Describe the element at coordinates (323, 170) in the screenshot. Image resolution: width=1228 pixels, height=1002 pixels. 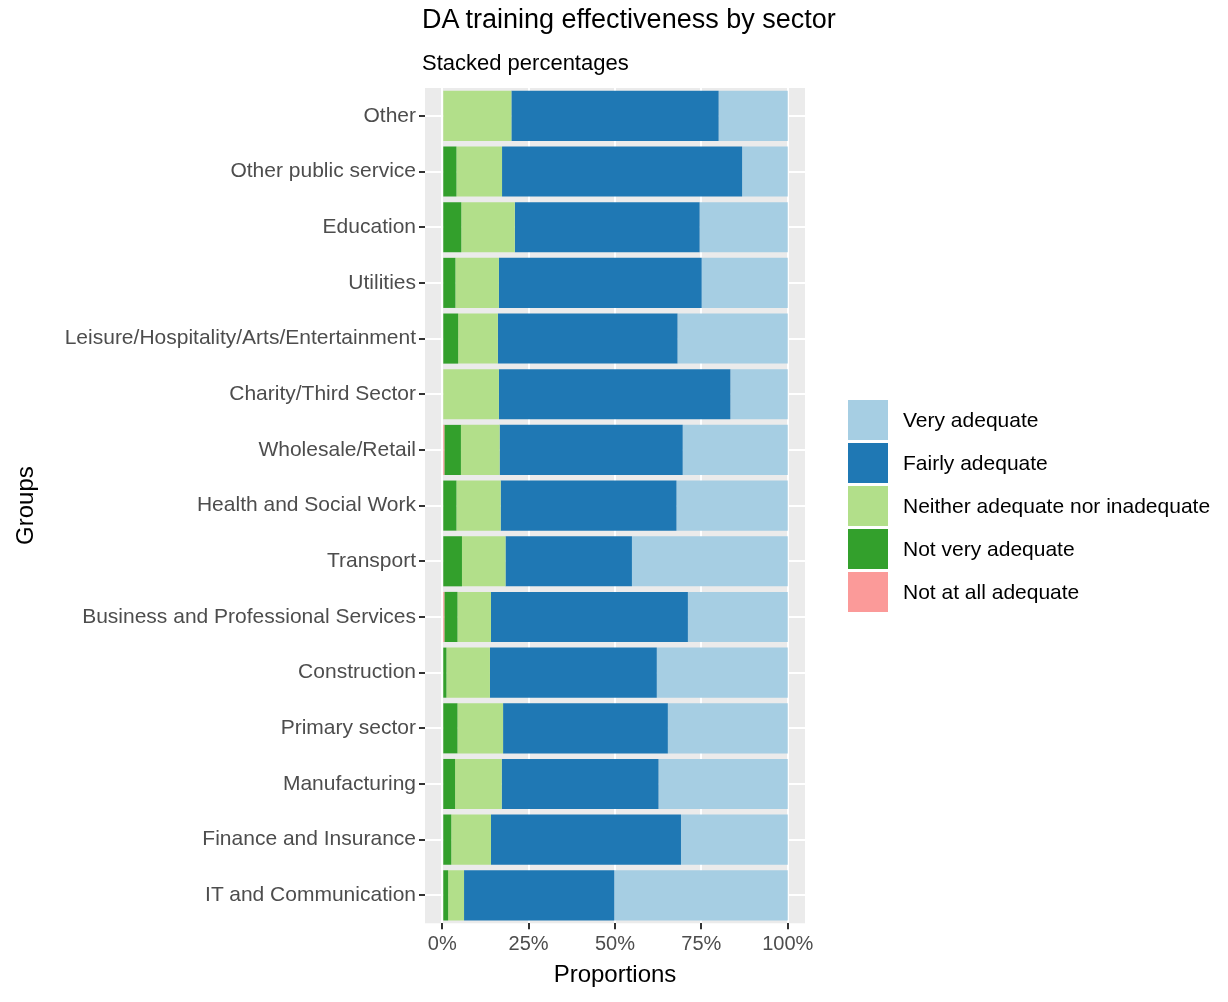
I see `y-tick-label: Other public service` at that location.